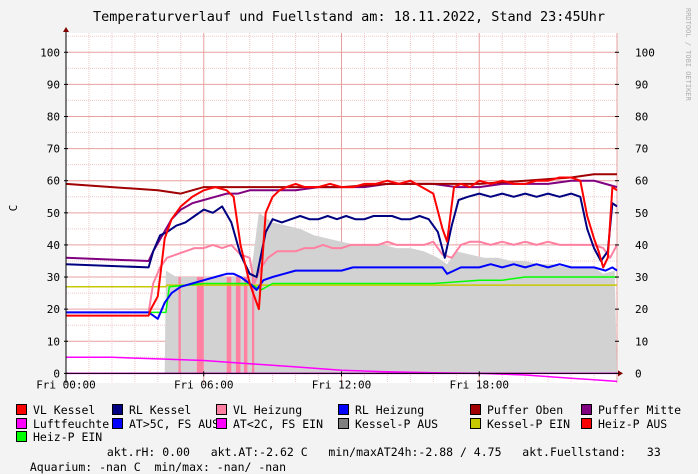 The width and height of the screenshot is (698, 474). I want to click on y-tick-label: 40, so click(53, 245).